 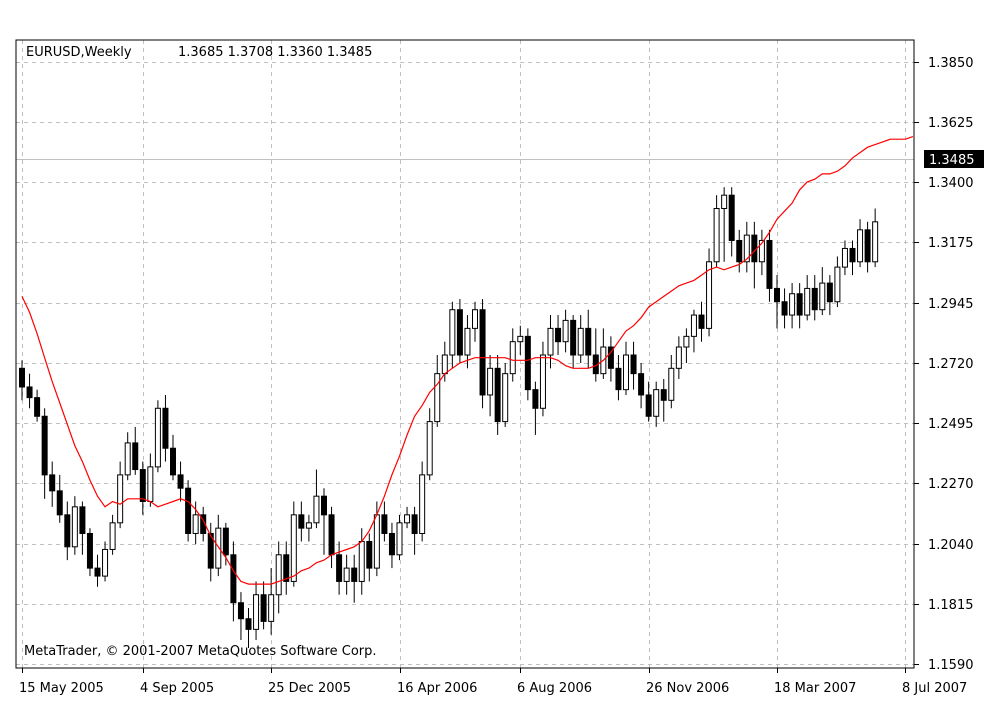 I want to click on price-label-text: 1.3485, so click(x=952, y=160).